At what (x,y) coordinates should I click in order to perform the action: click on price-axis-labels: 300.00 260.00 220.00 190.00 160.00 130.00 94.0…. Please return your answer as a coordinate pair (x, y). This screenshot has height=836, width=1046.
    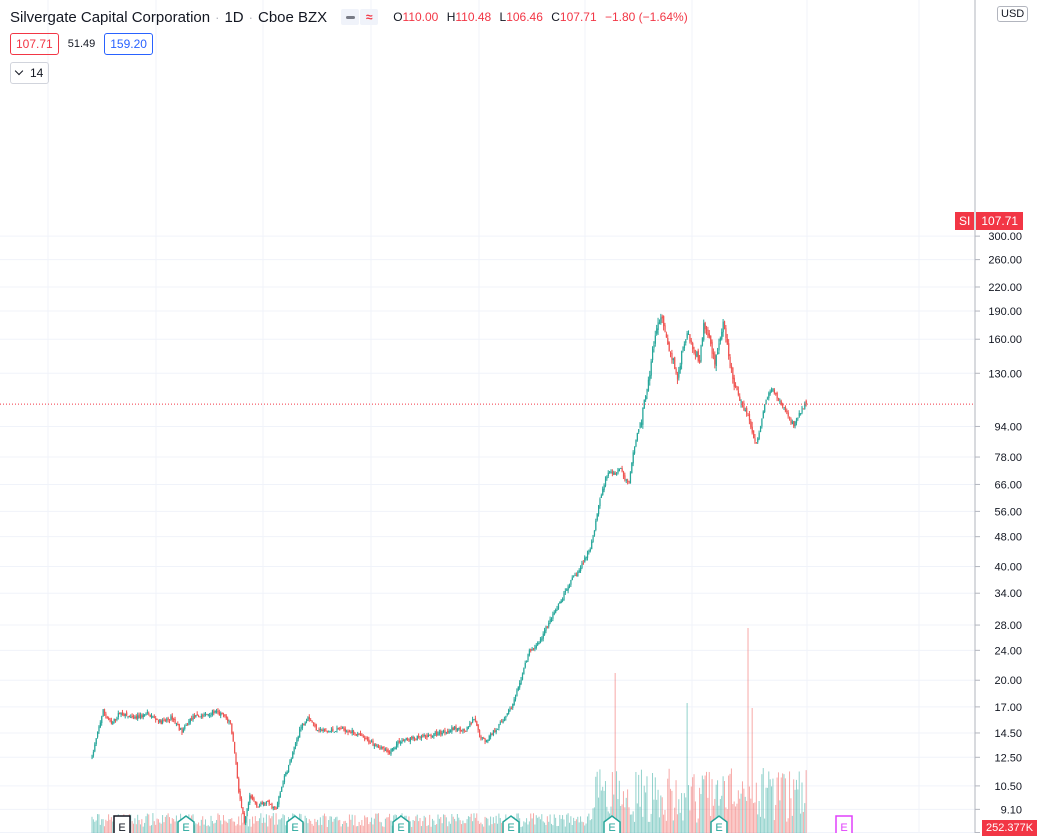
    Looking at the image, I should click on (998, 532).